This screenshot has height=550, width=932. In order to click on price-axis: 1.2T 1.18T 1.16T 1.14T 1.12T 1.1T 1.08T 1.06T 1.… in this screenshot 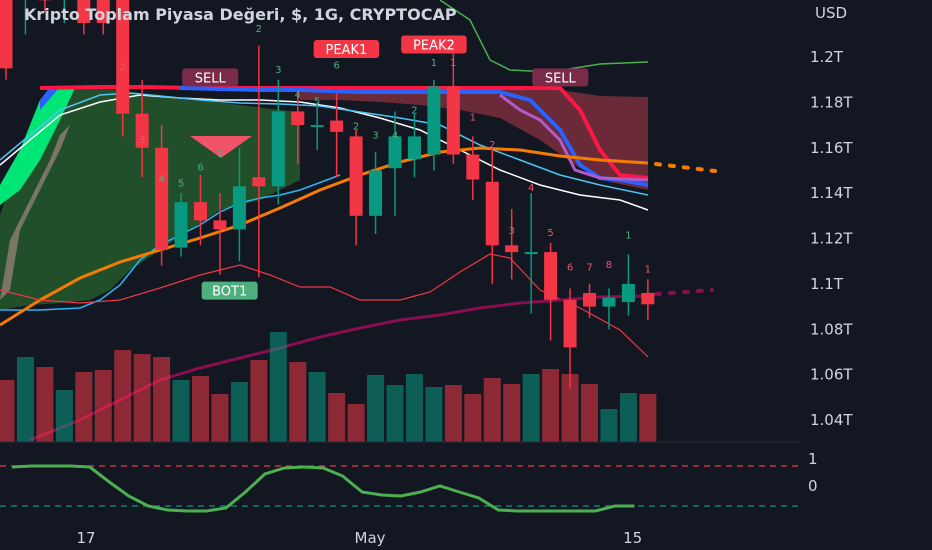, I will do `click(831, 238)`.